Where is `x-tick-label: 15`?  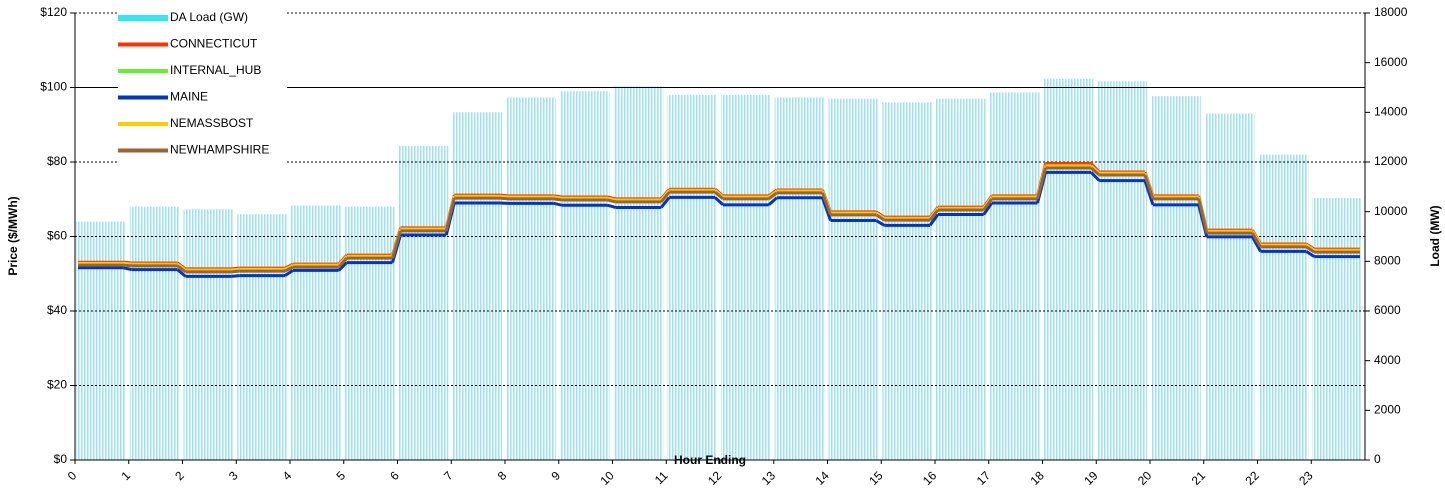
x-tick-label: 15 is located at coordinates (876, 478).